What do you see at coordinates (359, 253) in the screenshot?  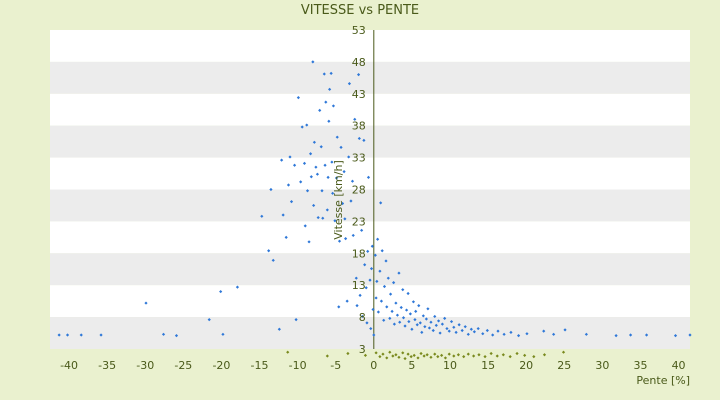 I see `y-tick-label: 18` at bounding box center [359, 253].